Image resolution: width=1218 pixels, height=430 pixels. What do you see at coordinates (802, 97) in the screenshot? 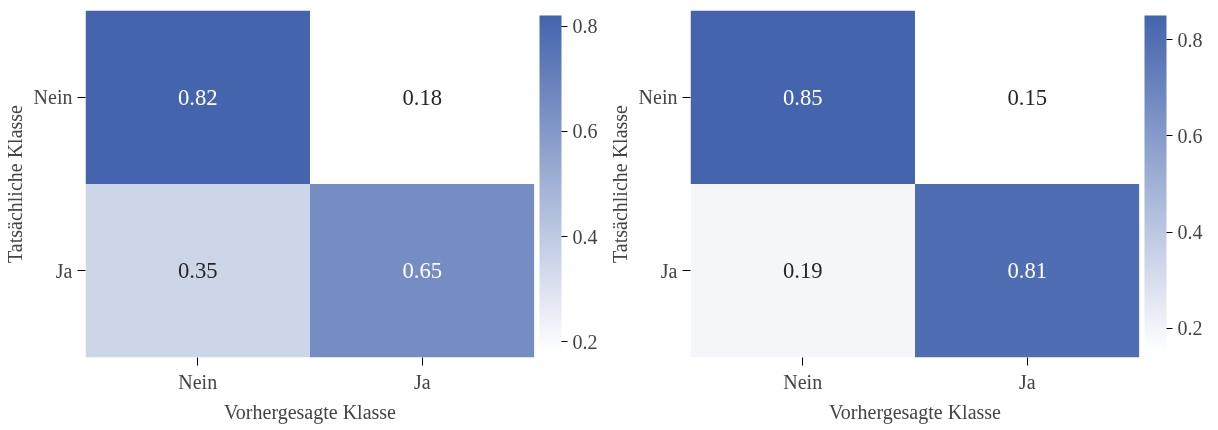
I see `data-label: 0.85` at bounding box center [802, 97].